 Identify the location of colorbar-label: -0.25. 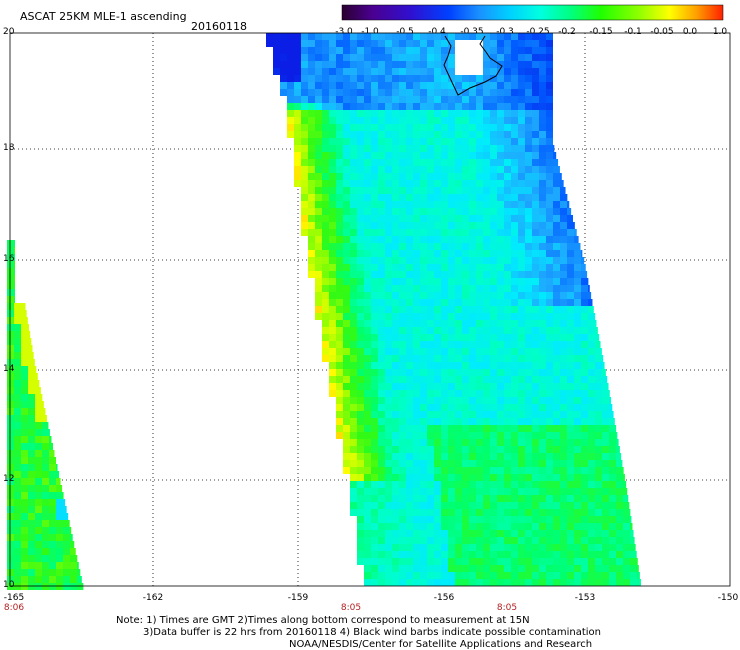
(538, 32).